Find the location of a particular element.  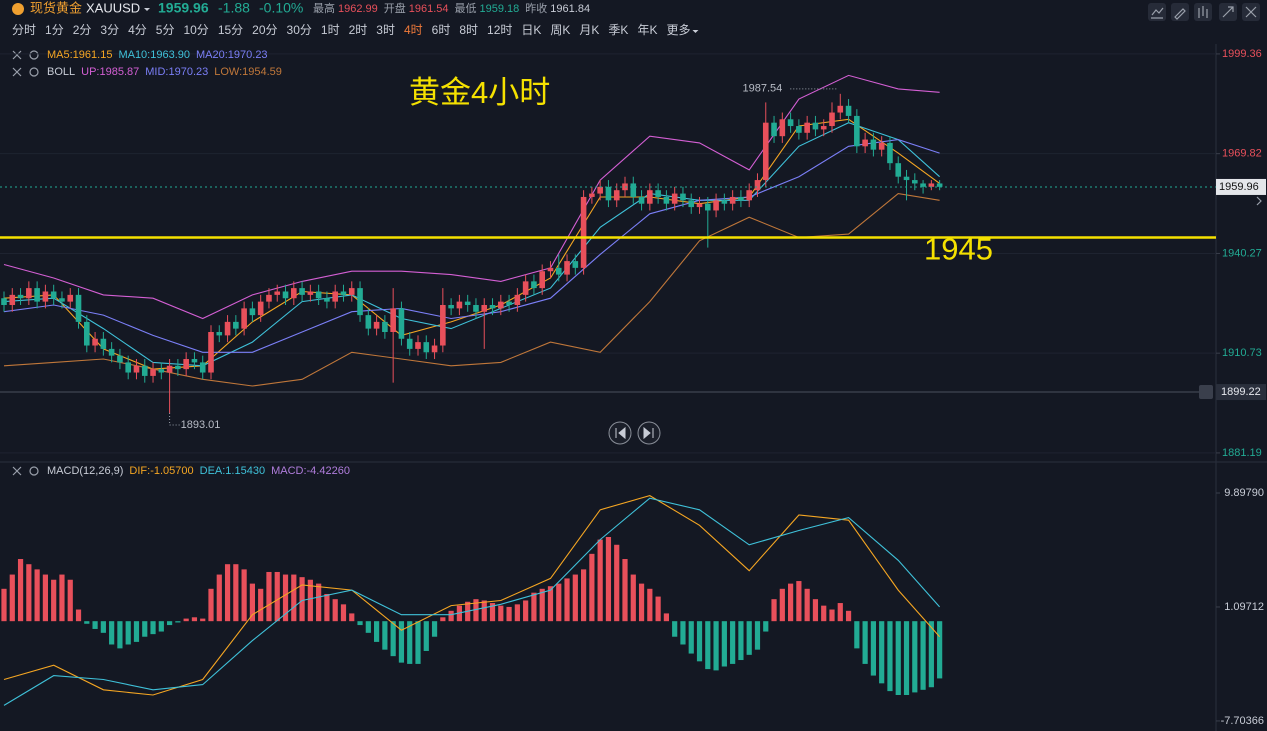

stat-value: 1962.99 is located at coordinates (358, 9).